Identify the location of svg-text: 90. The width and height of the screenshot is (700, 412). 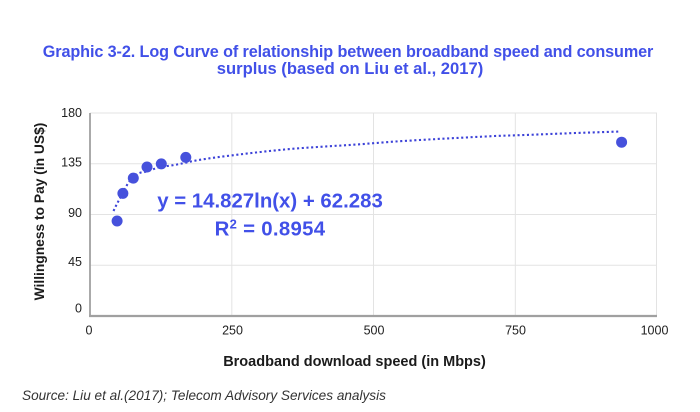
(75, 213).